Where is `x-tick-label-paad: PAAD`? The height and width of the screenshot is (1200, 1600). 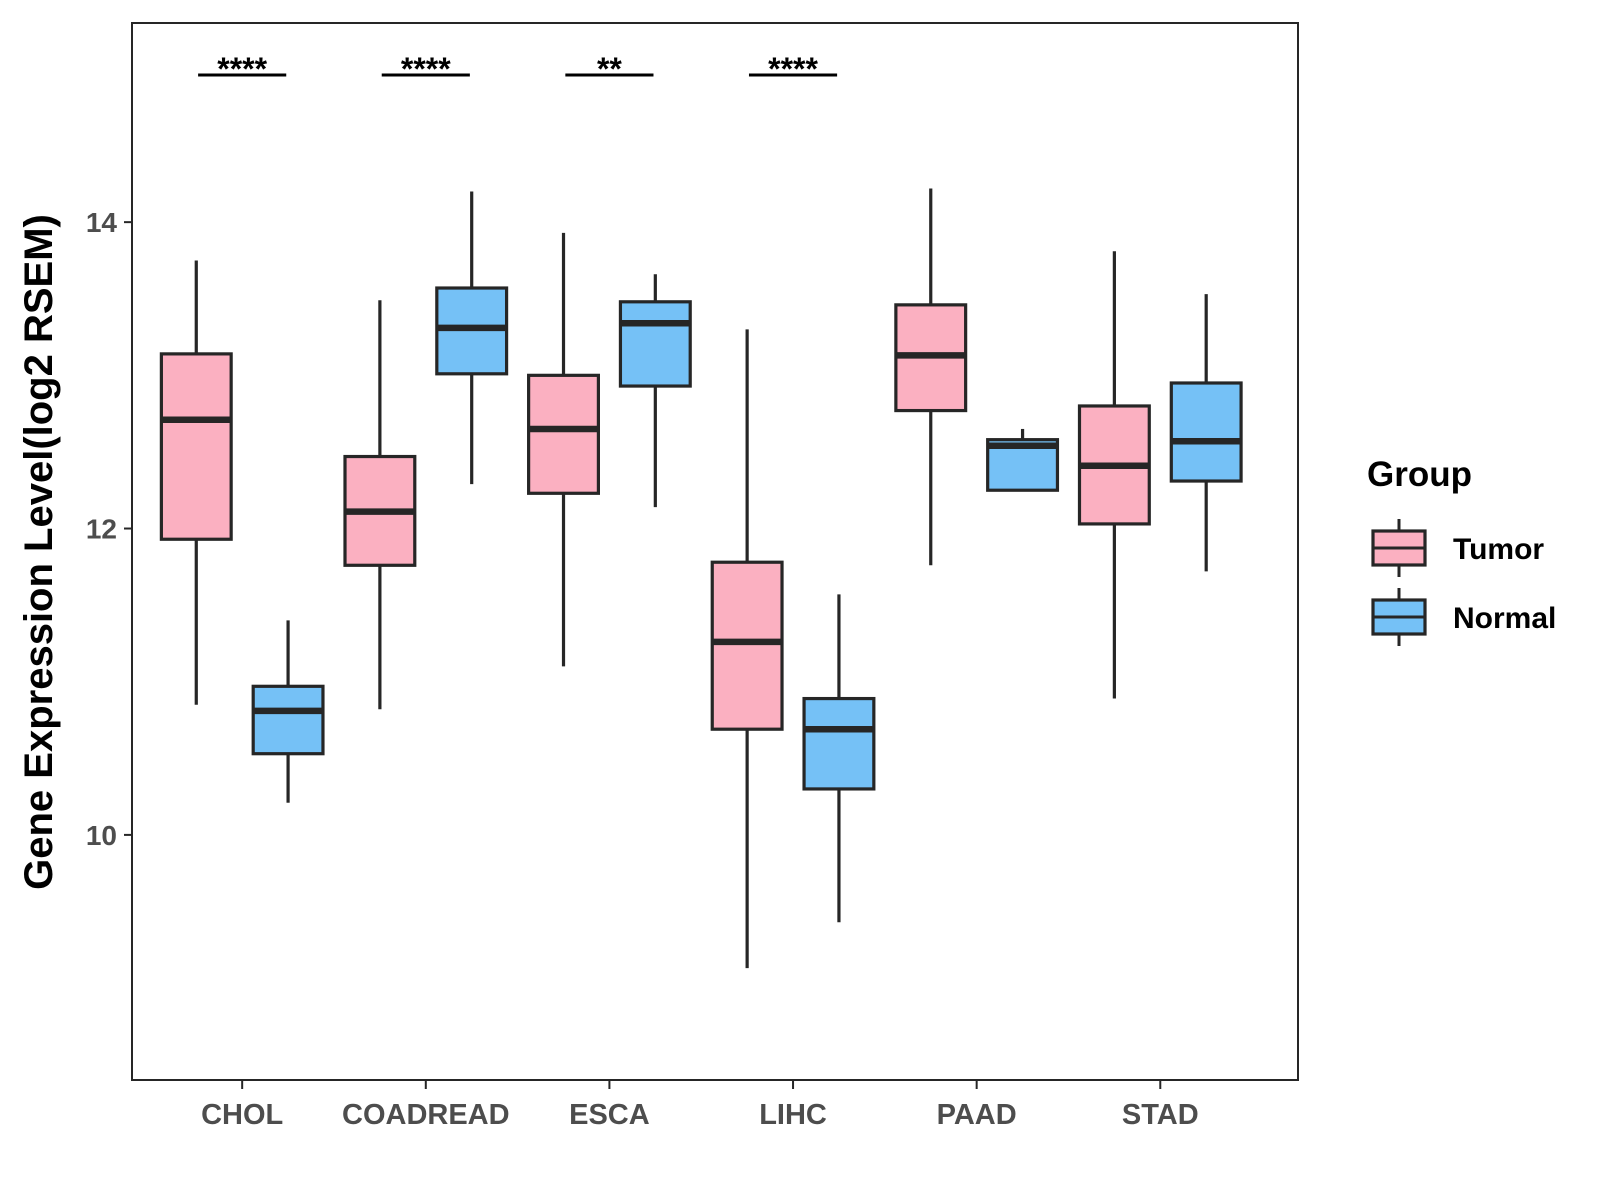
x-tick-label-paad: PAAD is located at coordinates (977, 1115).